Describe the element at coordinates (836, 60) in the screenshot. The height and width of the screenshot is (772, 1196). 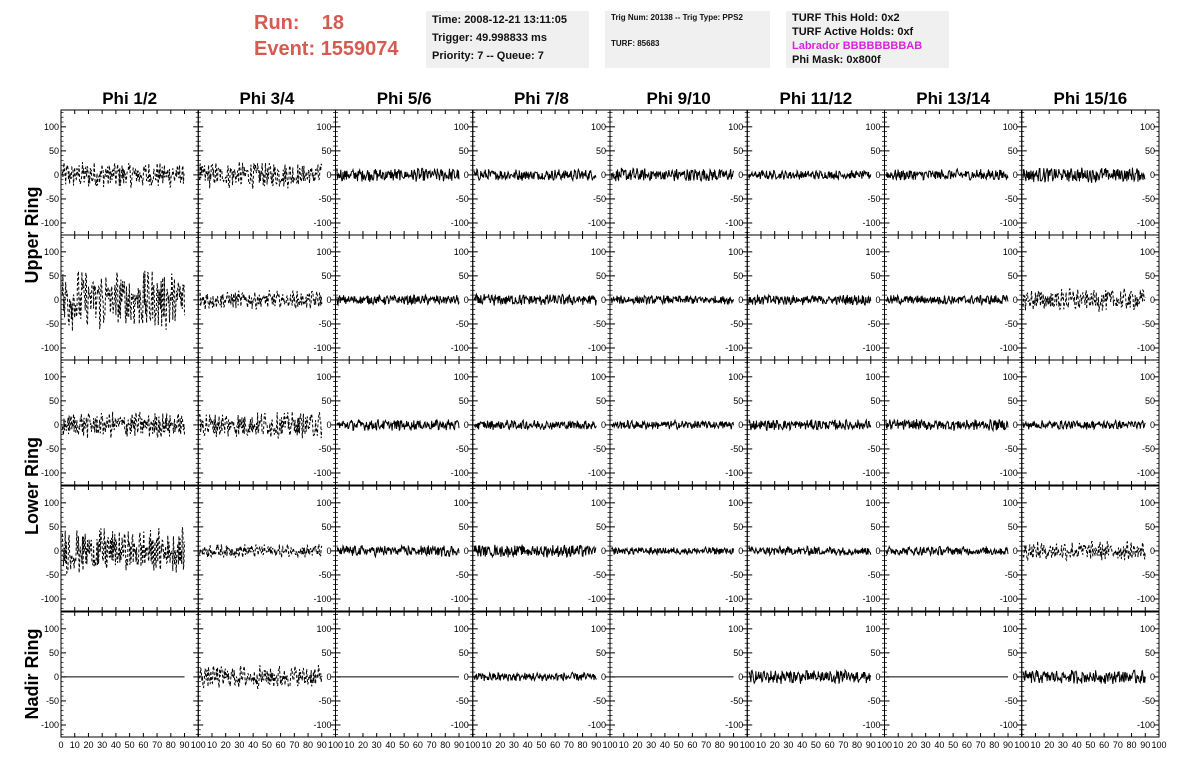
I see `phi-mask-text: Phi Mask: 0x800f` at that location.